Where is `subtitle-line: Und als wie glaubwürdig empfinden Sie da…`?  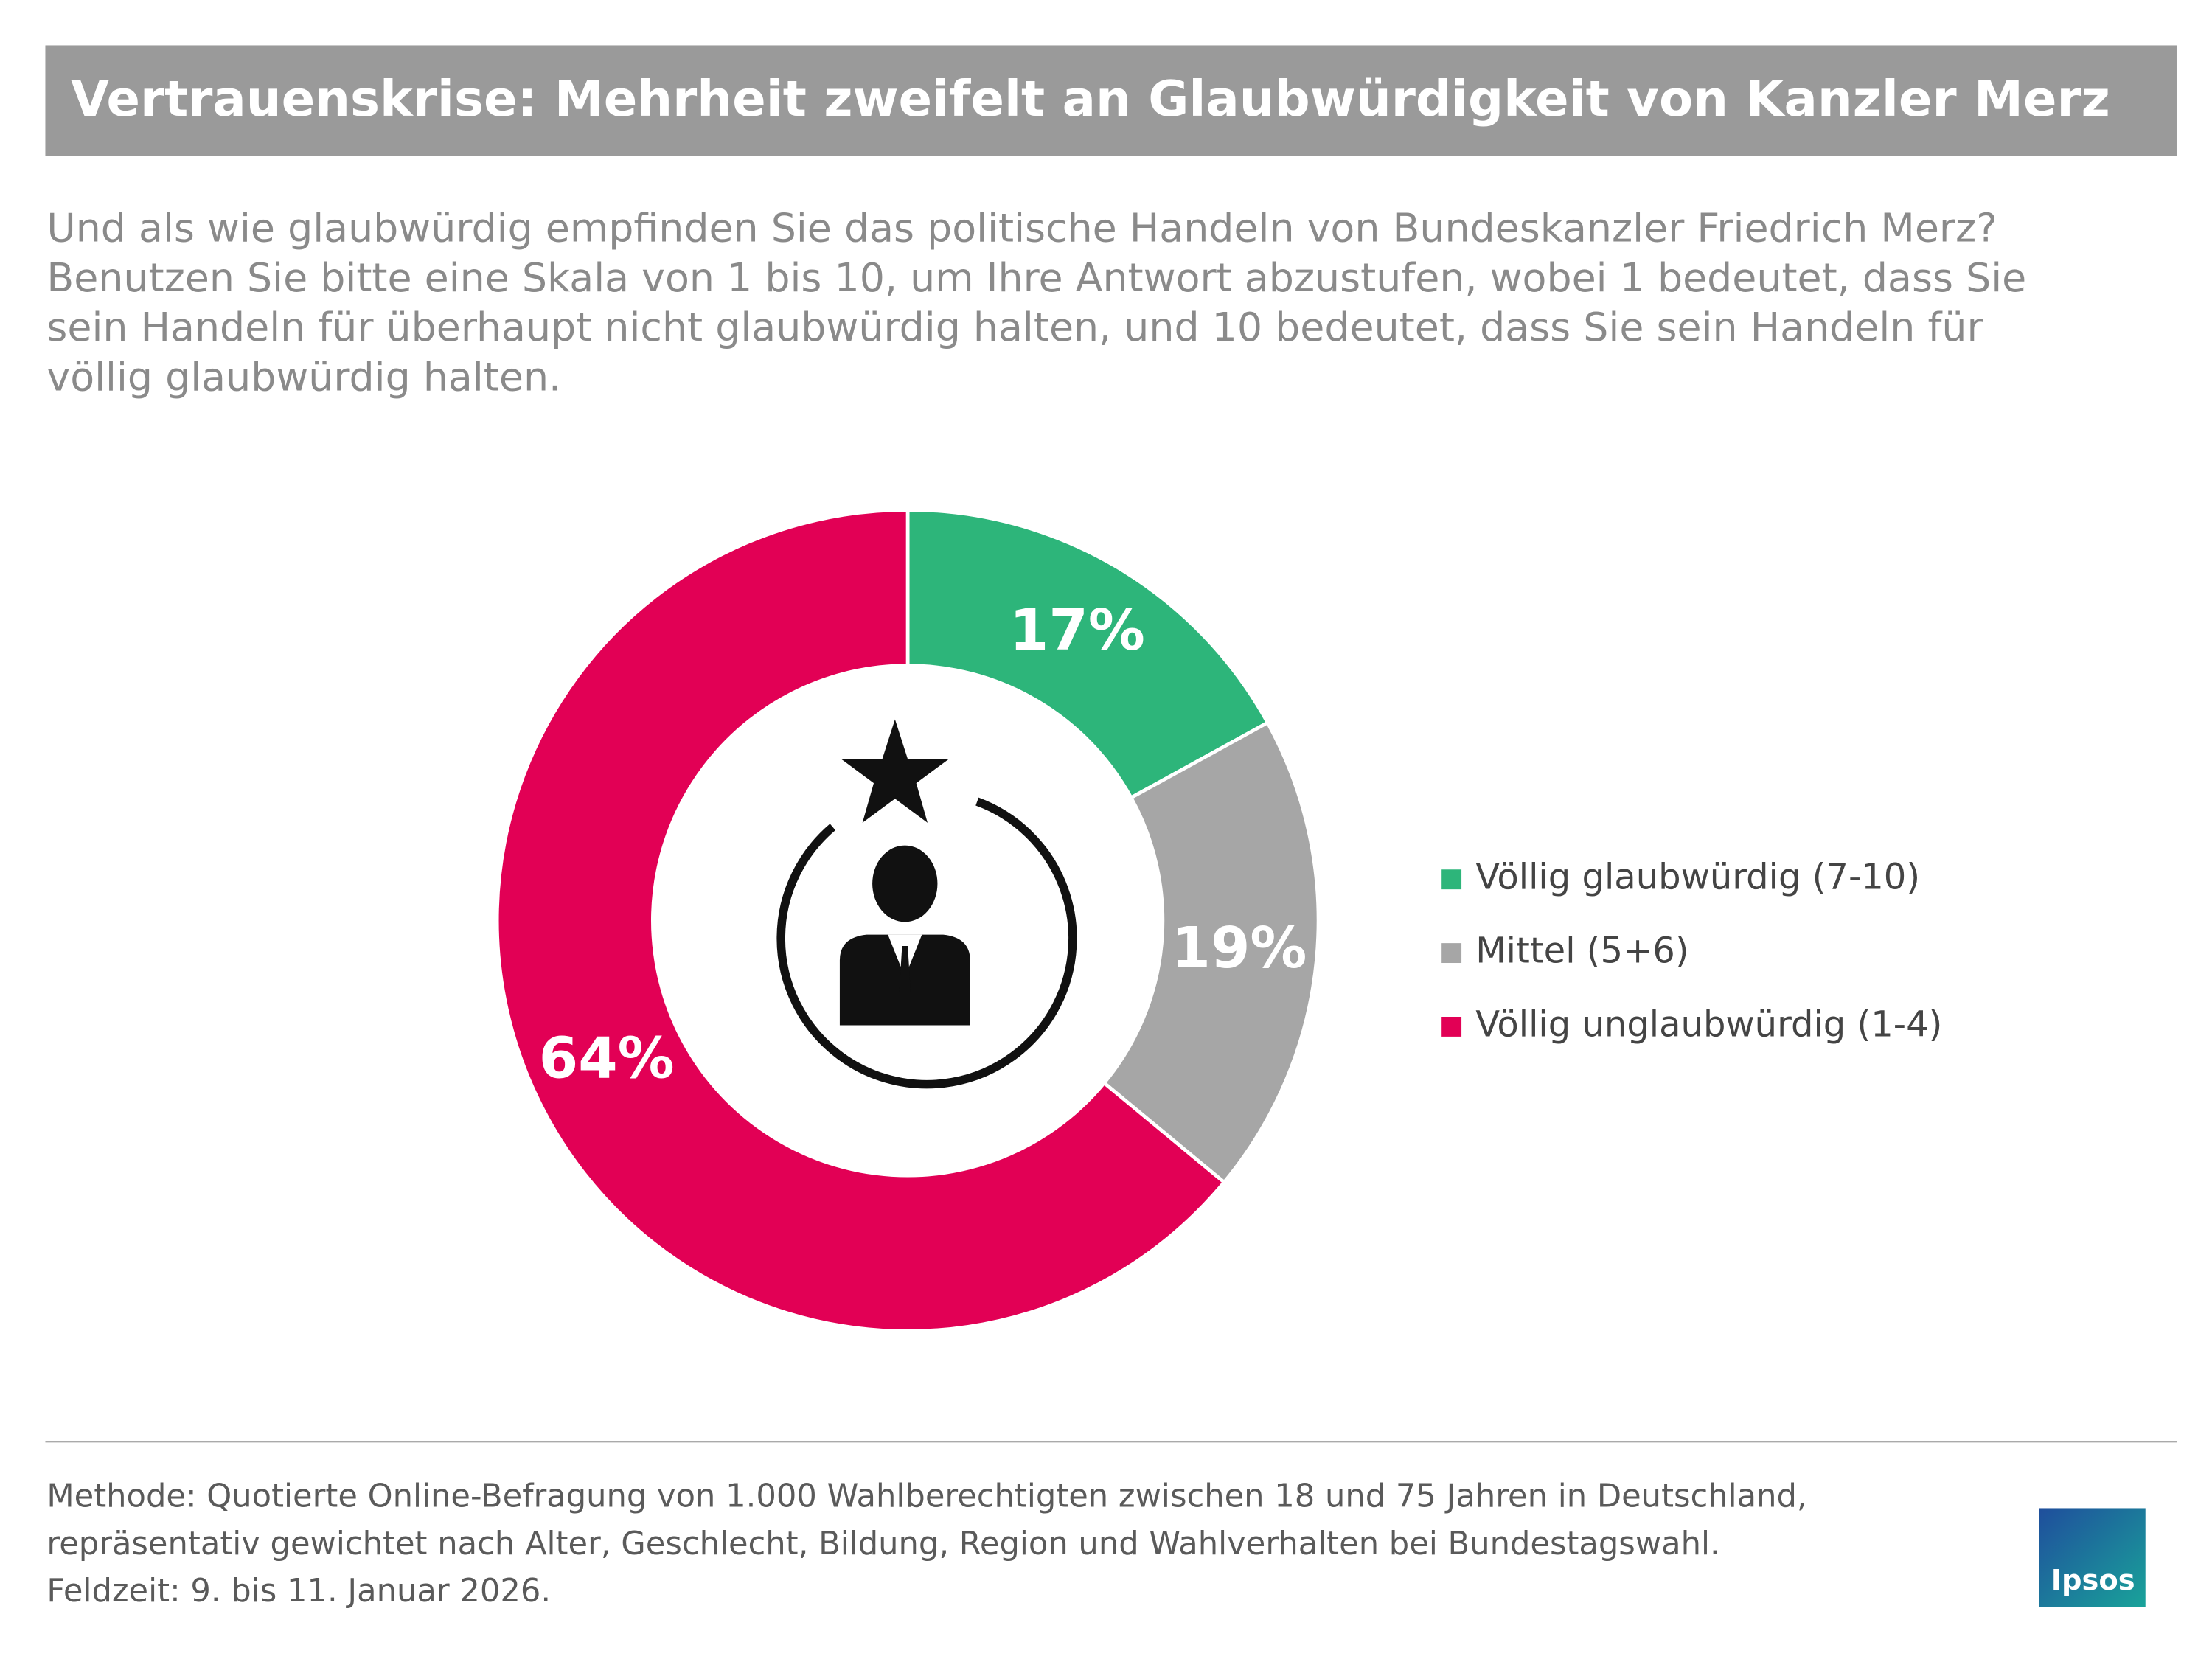 subtitle-line: Und als wie glaubwürdig empfinden Sie da… is located at coordinates (1021, 228).